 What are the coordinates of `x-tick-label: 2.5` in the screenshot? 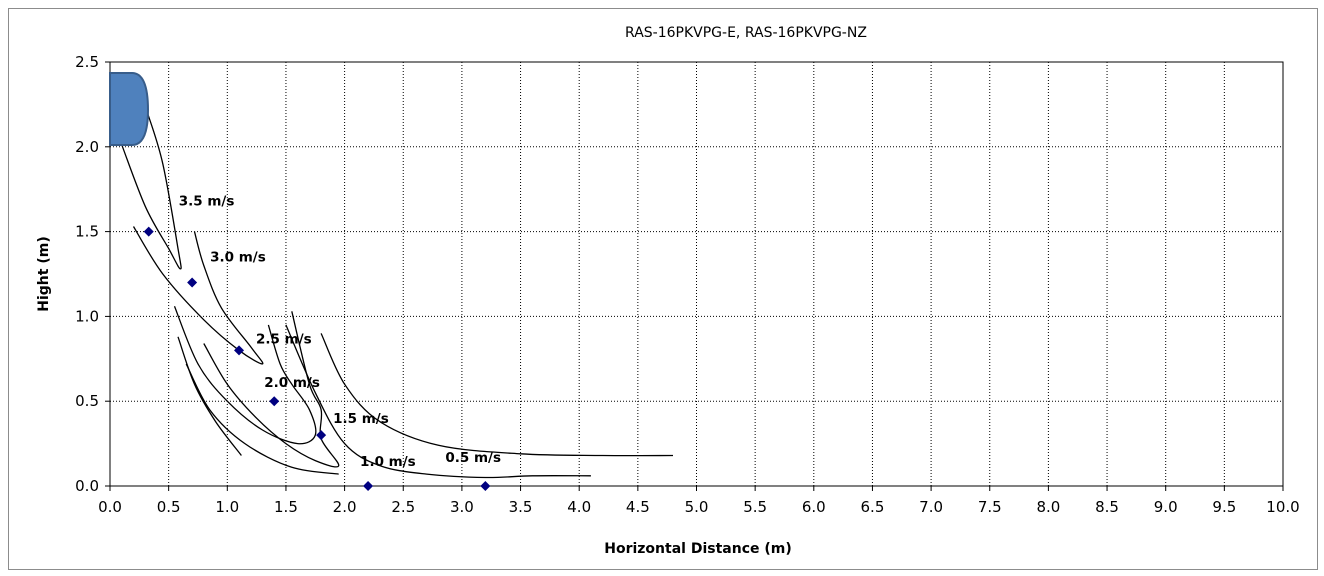 It's located at (403, 507).